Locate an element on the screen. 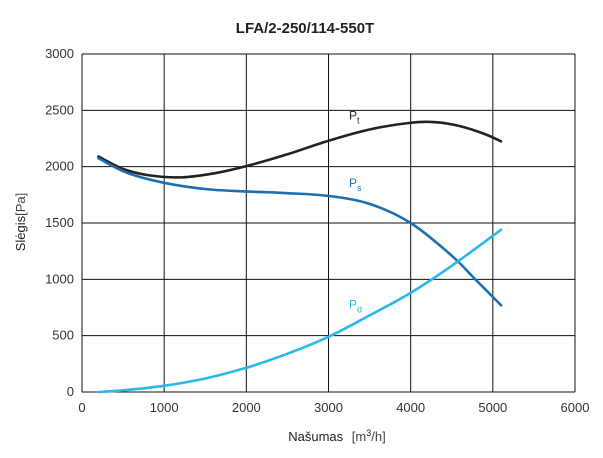  x-tick-label: 6000 is located at coordinates (575, 407).